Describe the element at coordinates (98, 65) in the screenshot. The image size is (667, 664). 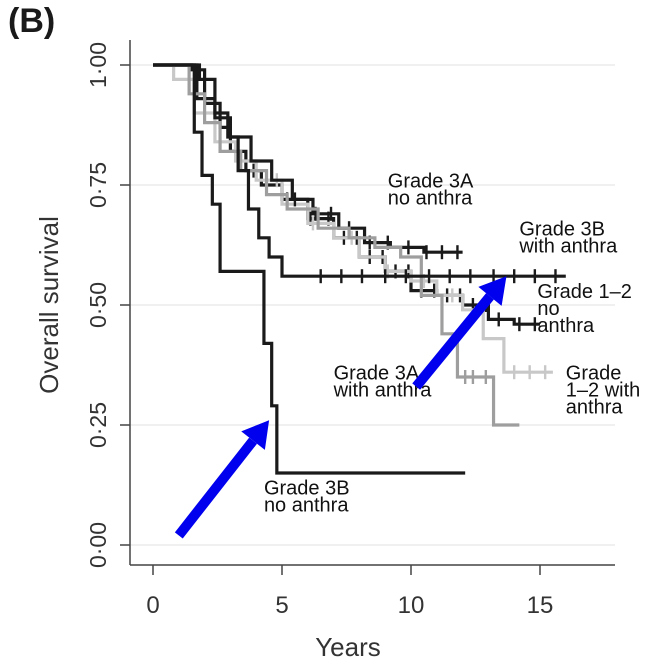
I see `y-tick-label: 1·00` at that location.